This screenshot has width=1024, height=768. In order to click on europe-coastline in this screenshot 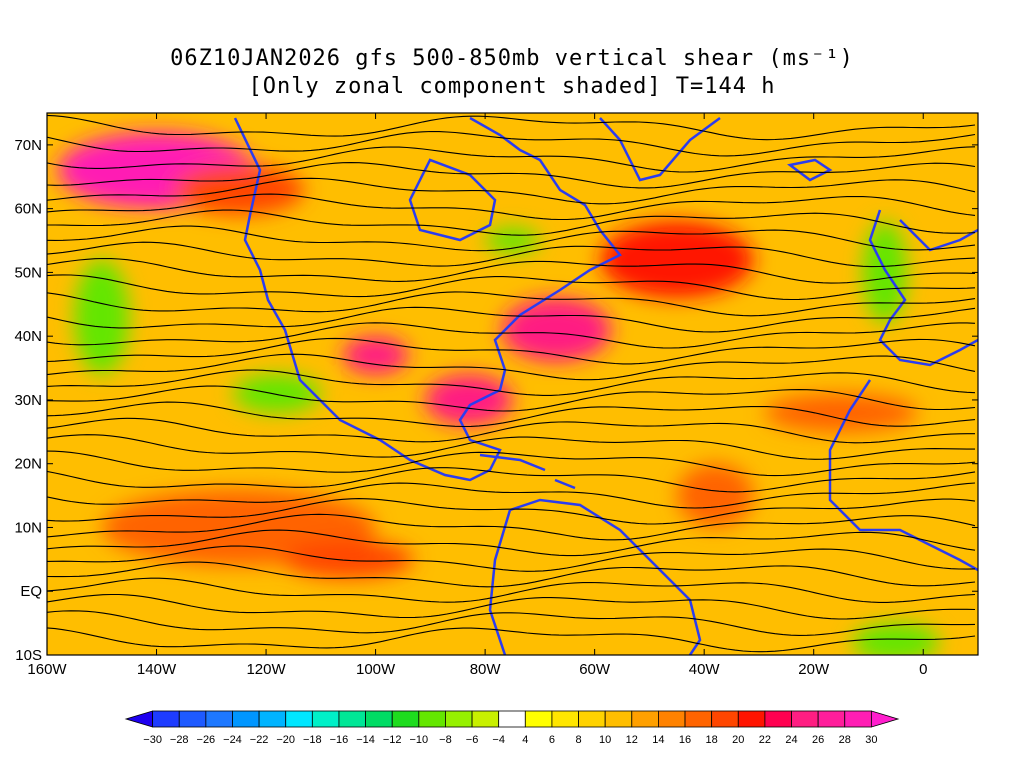, I will do `click(923, 288)`.